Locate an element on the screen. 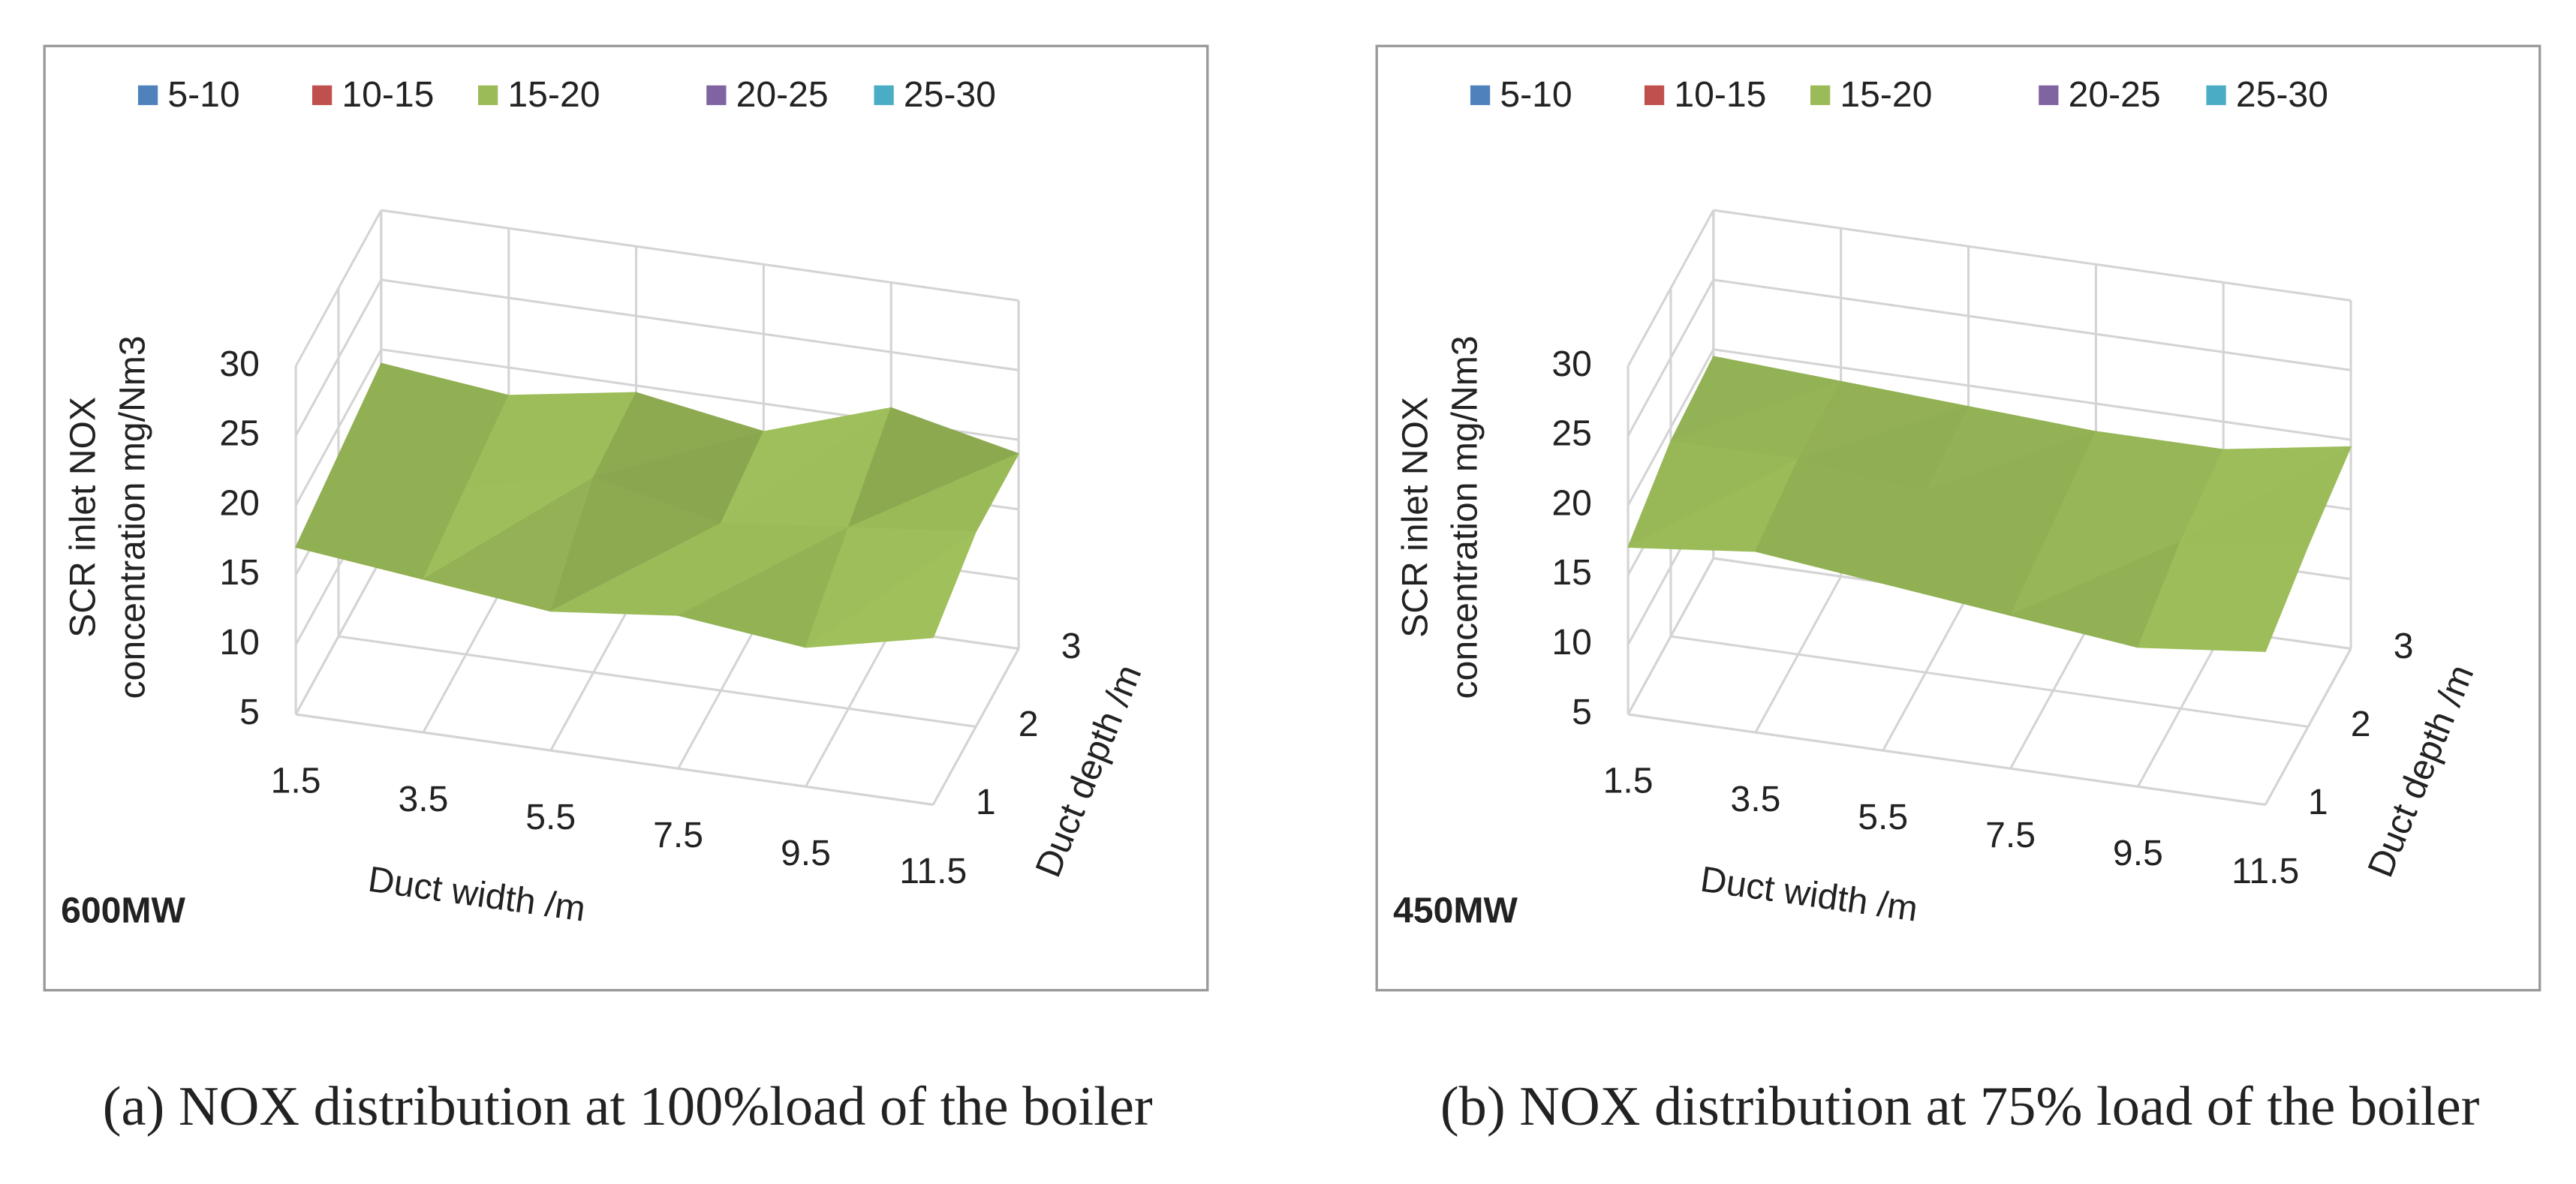  annotation: 450MW is located at coordinates (1455, 911).